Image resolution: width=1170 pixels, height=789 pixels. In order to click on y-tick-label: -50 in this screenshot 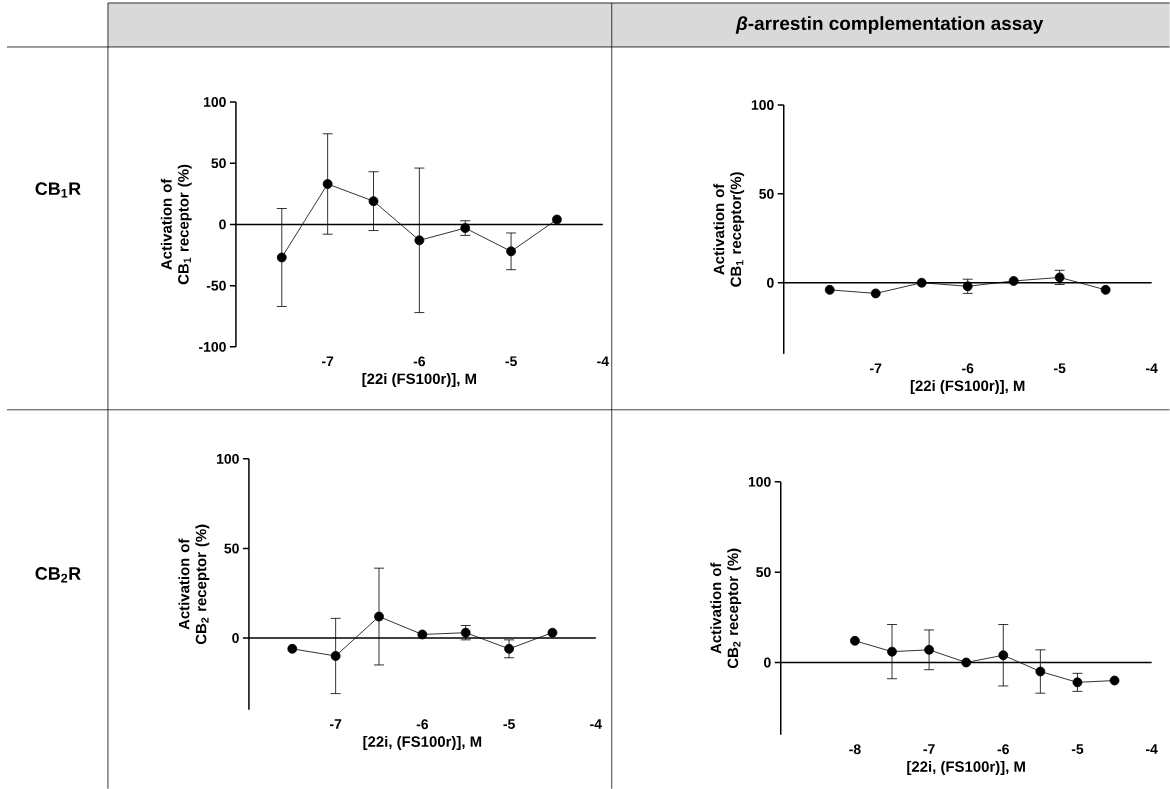, I will do `click(216, 285)`.